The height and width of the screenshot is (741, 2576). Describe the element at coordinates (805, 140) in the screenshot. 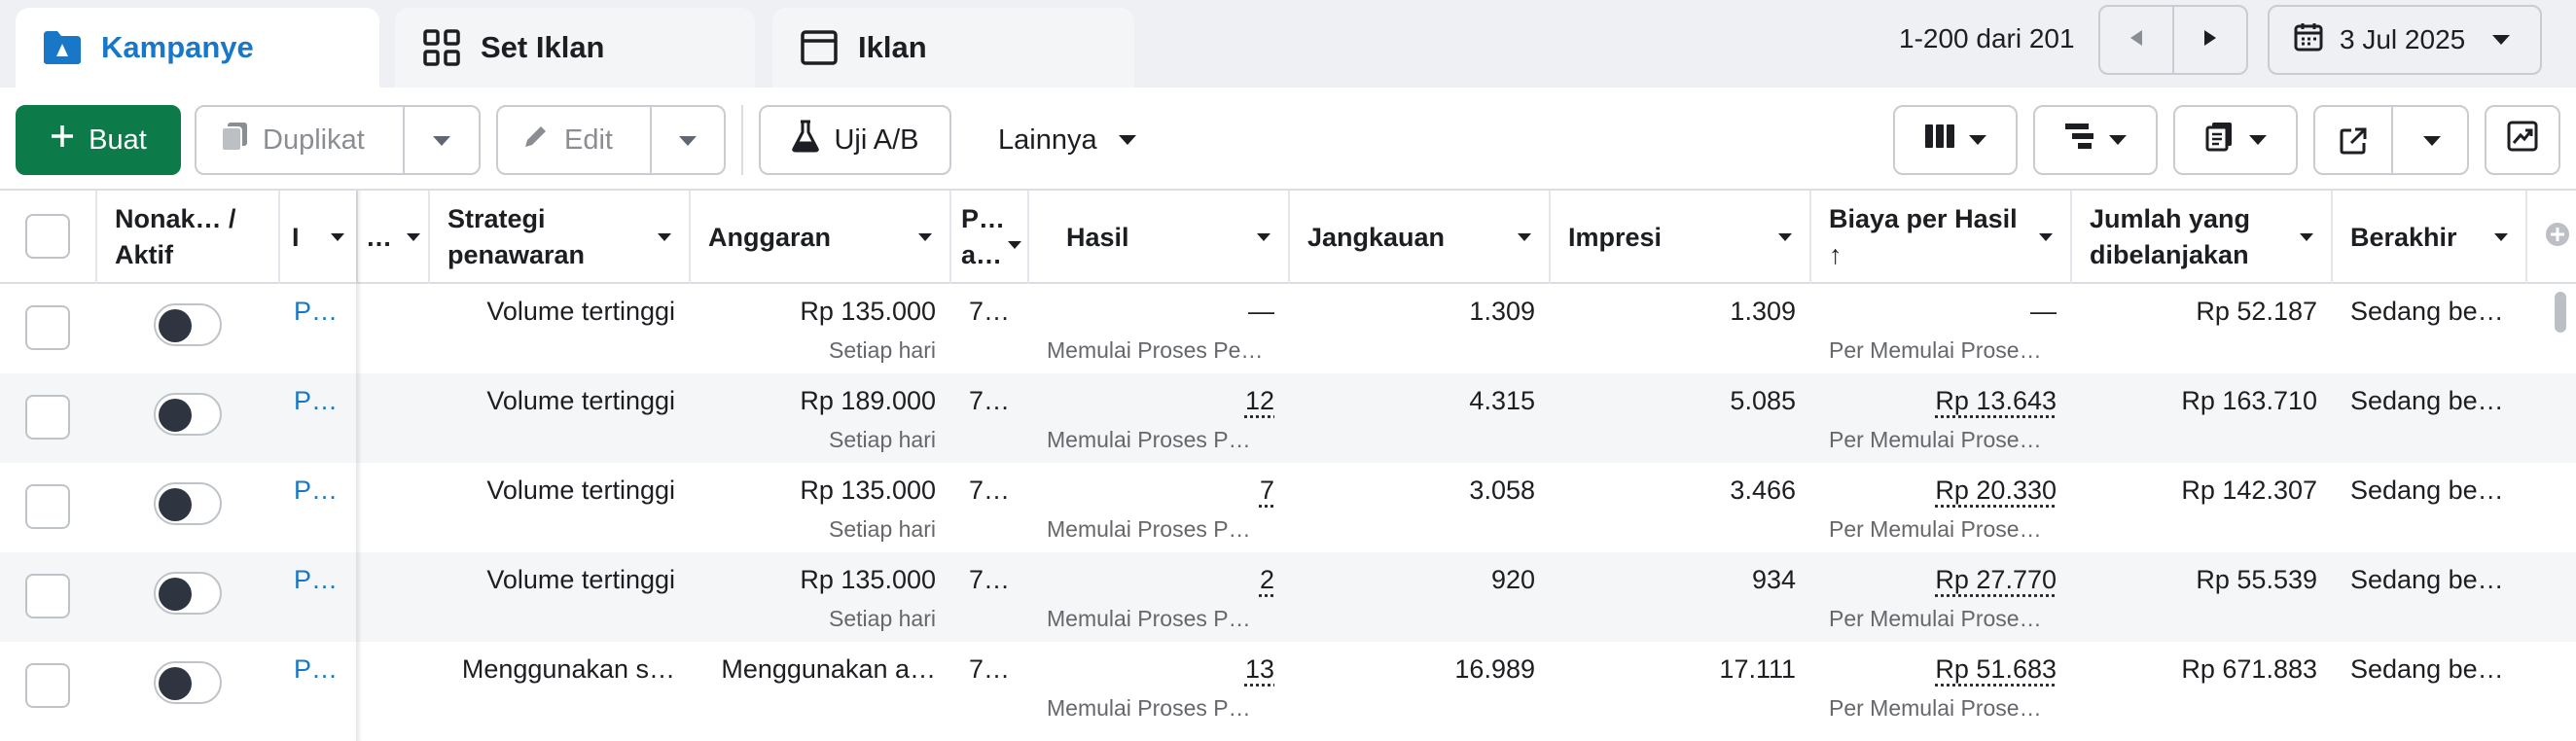

I see `flask-icon` at that location.